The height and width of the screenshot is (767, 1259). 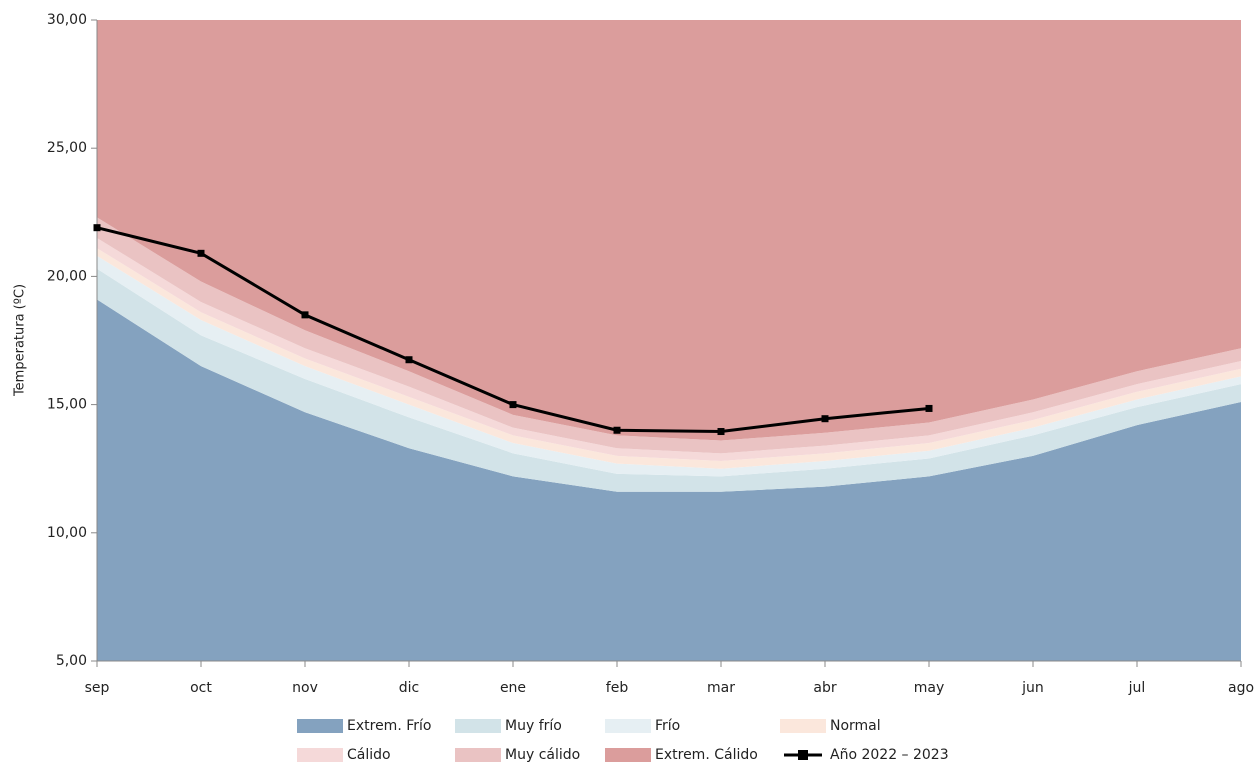 What do you see at coordinates (1241, 688) in the screenshot?
I see `x-tick-label: ago` at bounding box center [1241, 688].